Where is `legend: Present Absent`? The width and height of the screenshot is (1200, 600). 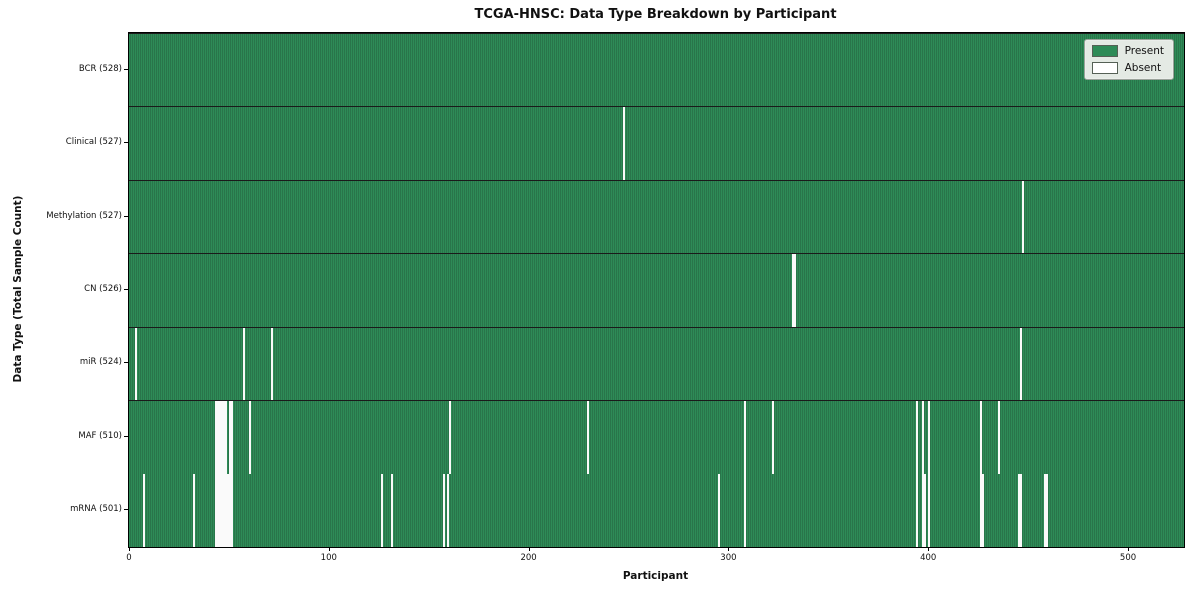
legend: Present Absent is located at coordinates (1128, 59).